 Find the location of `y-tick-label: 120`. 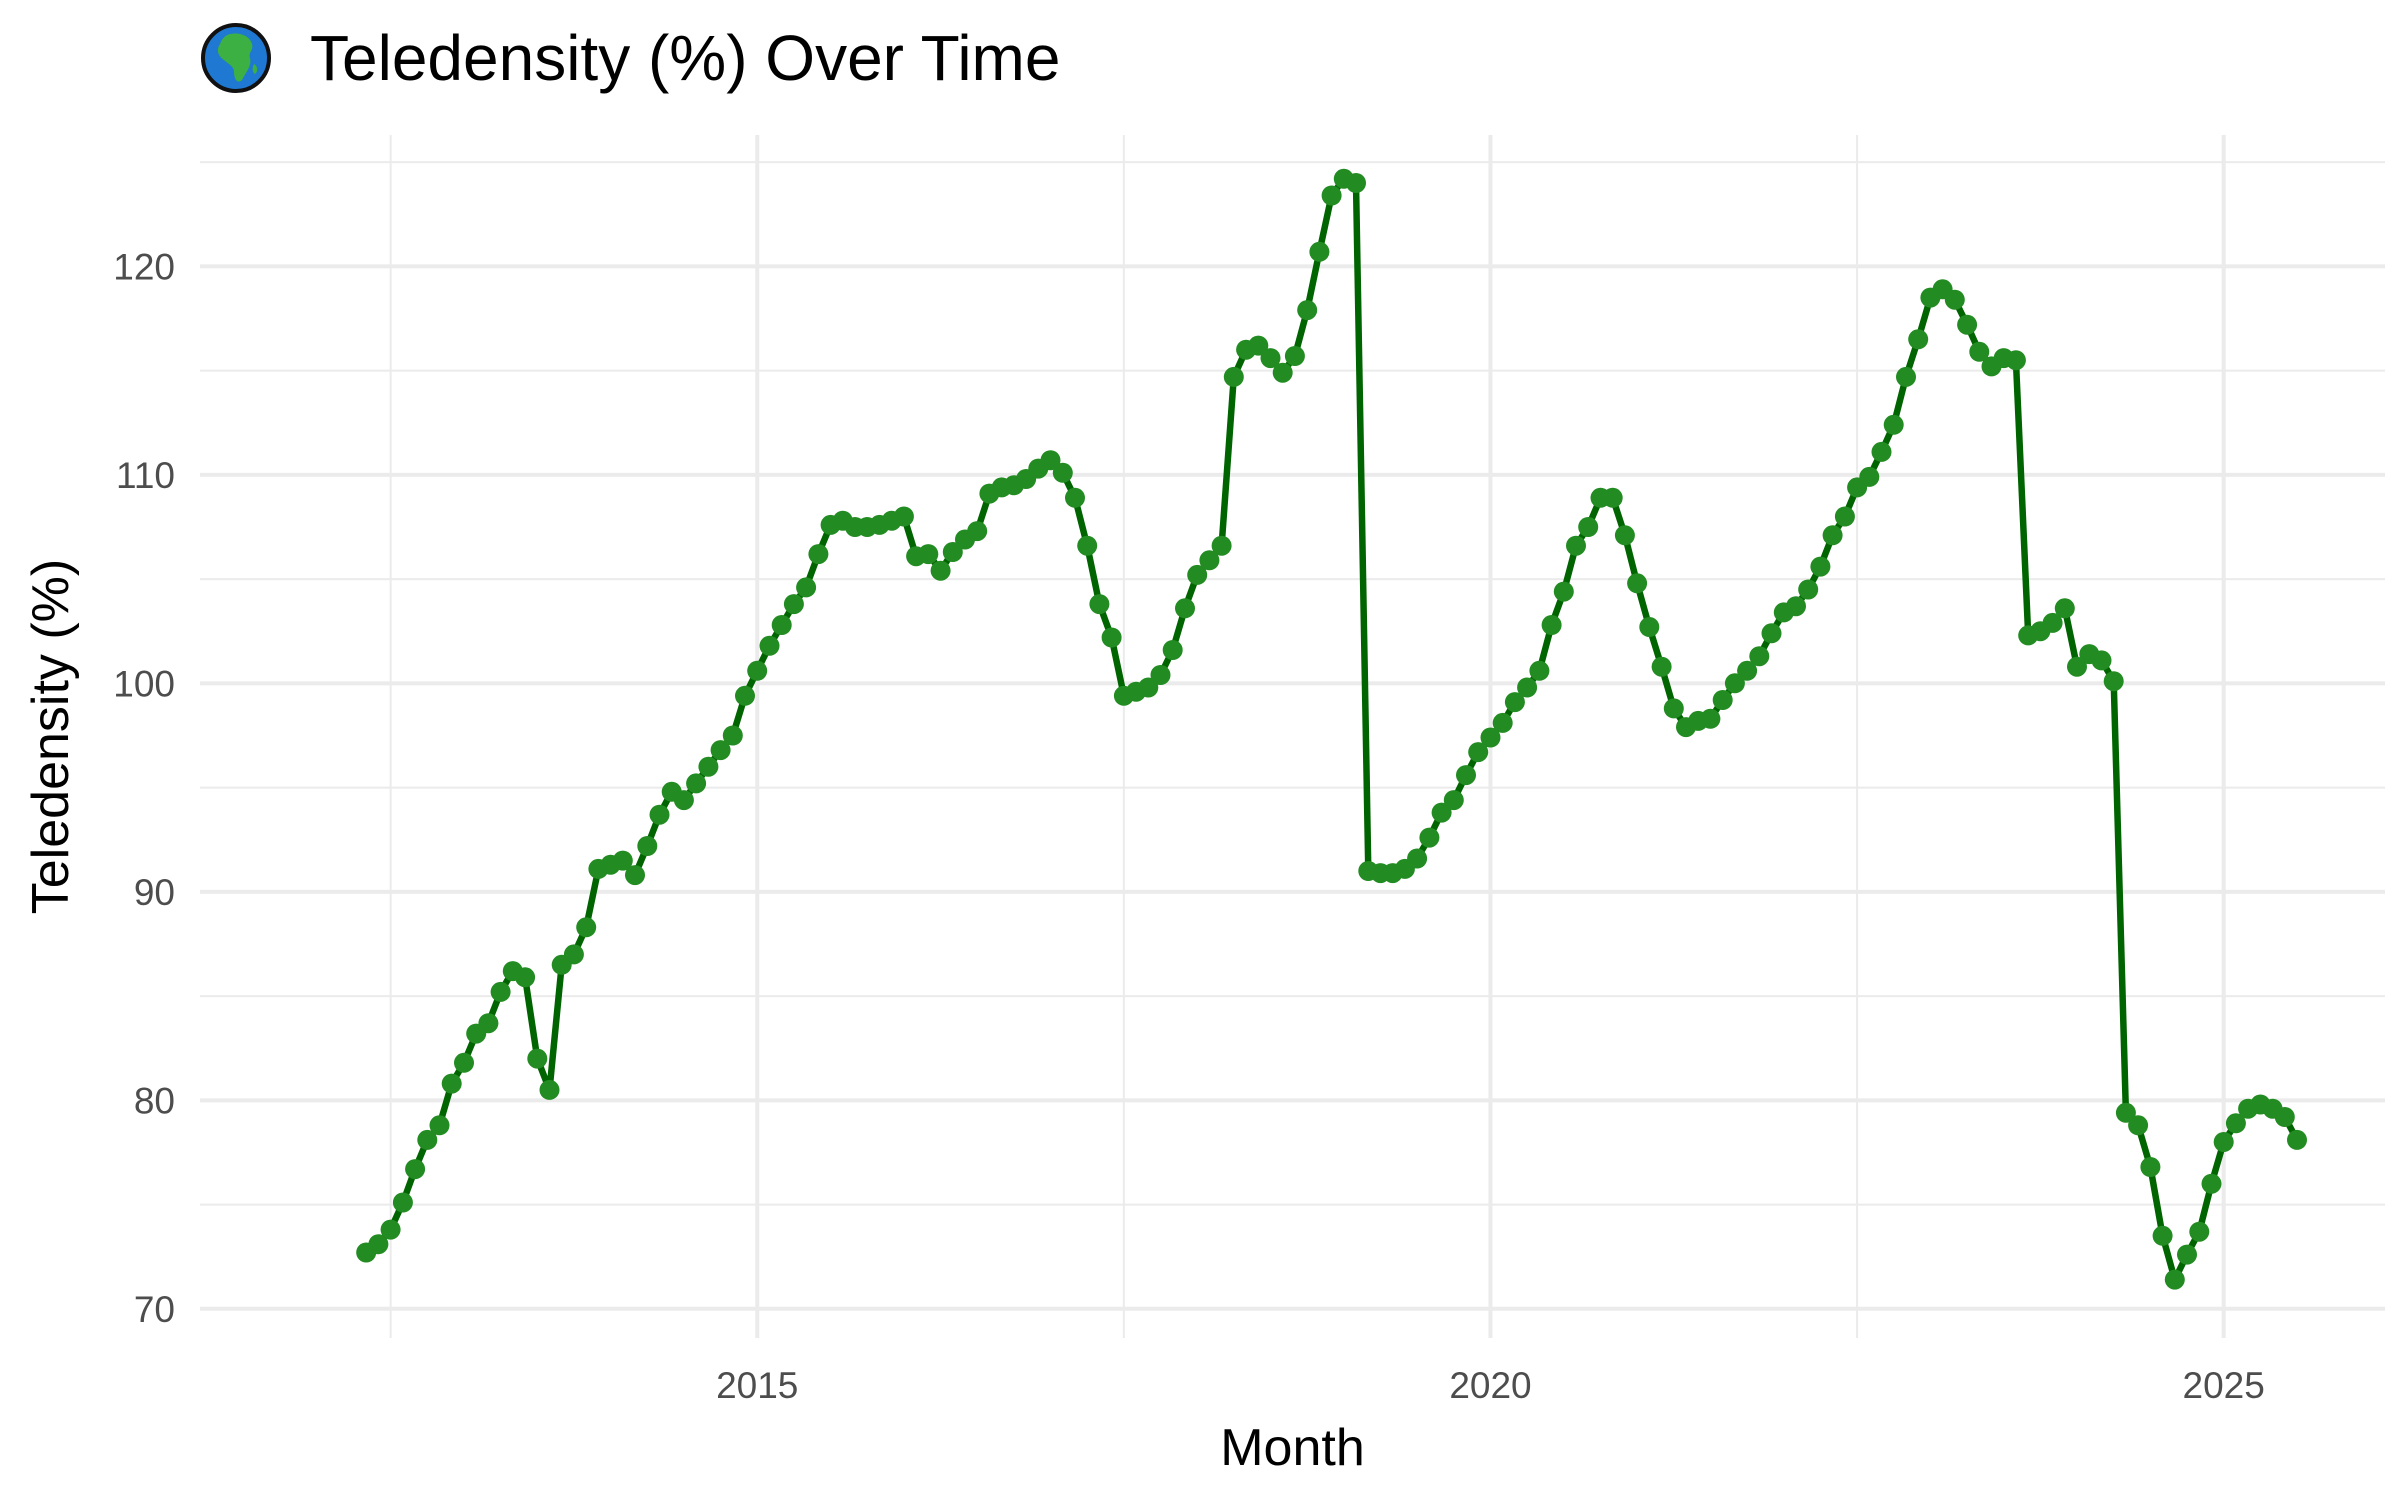

y-tick-label: 120 is located at coordinates (144, 266).